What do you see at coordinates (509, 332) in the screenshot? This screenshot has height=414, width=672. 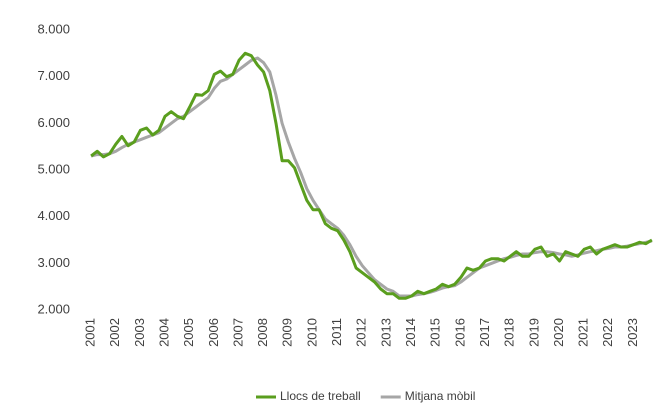 I see `x-tick-label: 2018` at bounding box center [509, 332].